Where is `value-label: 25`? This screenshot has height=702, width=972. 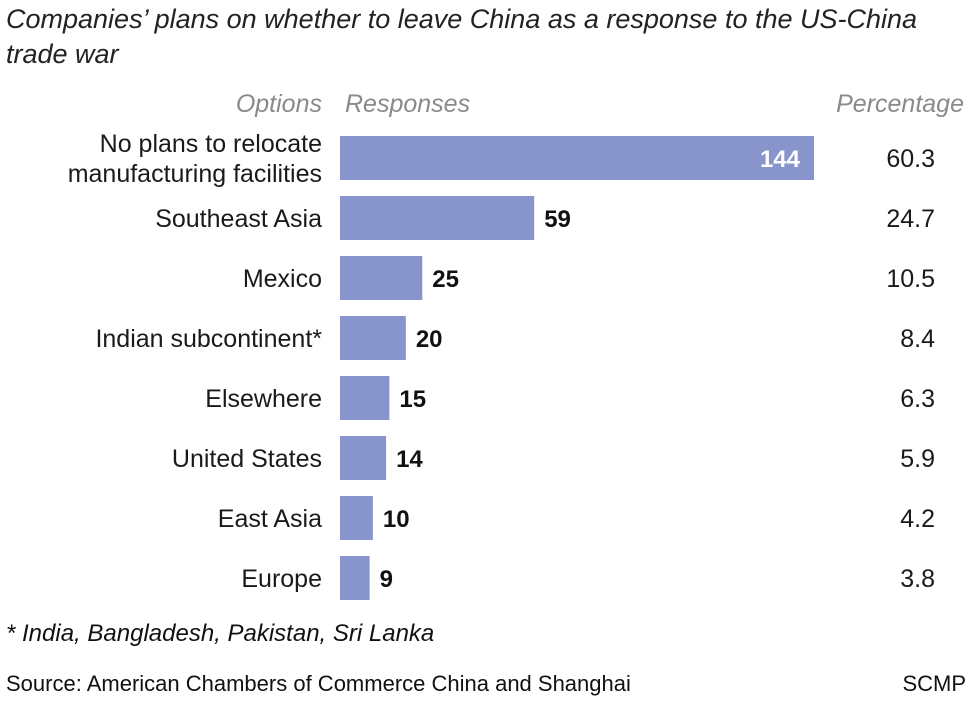 value-label: 25 is located at coordinates (445, 279).